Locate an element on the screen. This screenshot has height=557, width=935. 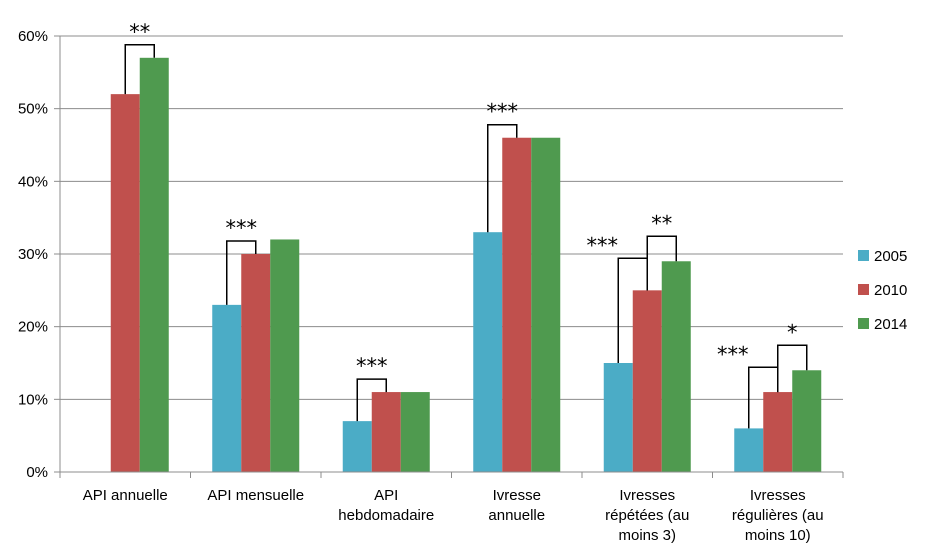
y-tick-label: 10% is located at coordinates (33, 399).